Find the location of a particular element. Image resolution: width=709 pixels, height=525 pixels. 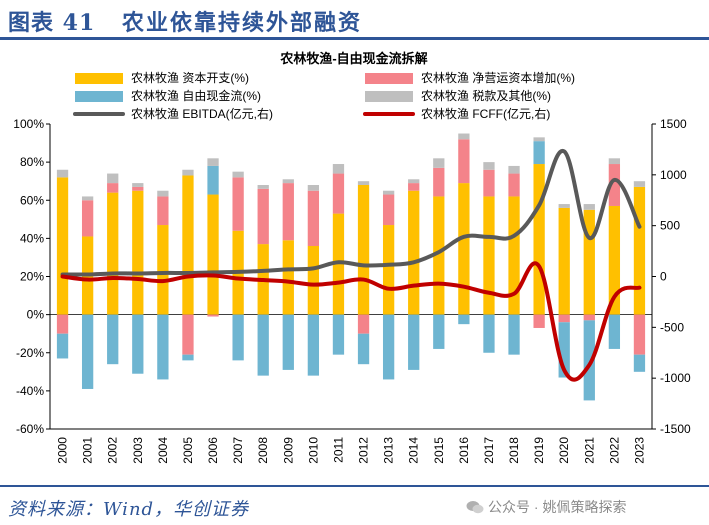

fcff-line-point-2022 is located at coordinates (614, 296).